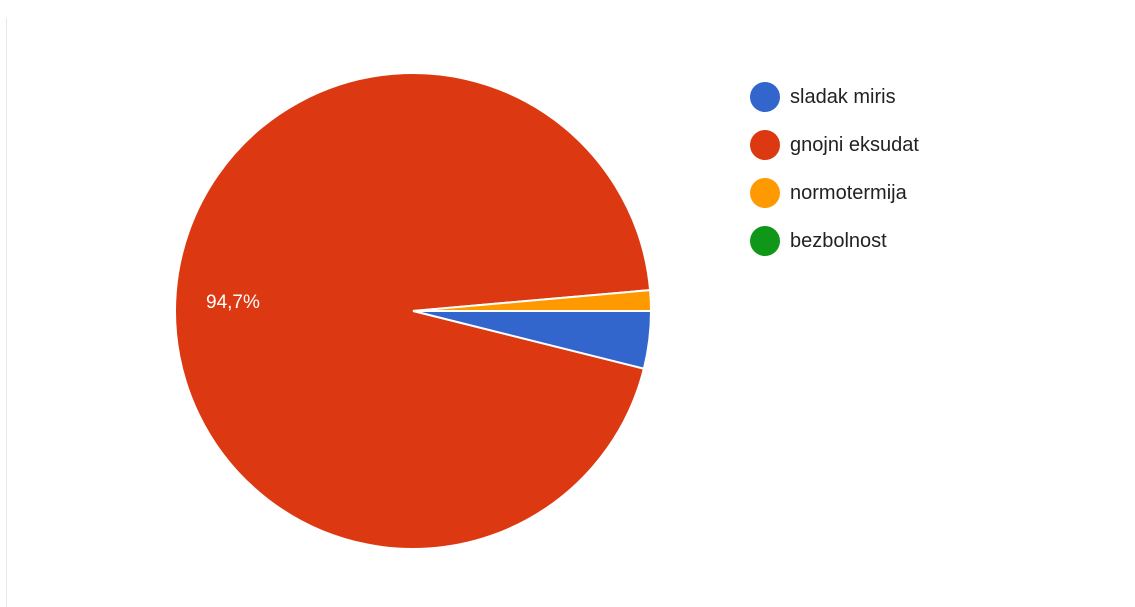 The width and height of the screenshot is (1135, 607). I want to click on legend-label: bezbolnost, so click(838, 240).